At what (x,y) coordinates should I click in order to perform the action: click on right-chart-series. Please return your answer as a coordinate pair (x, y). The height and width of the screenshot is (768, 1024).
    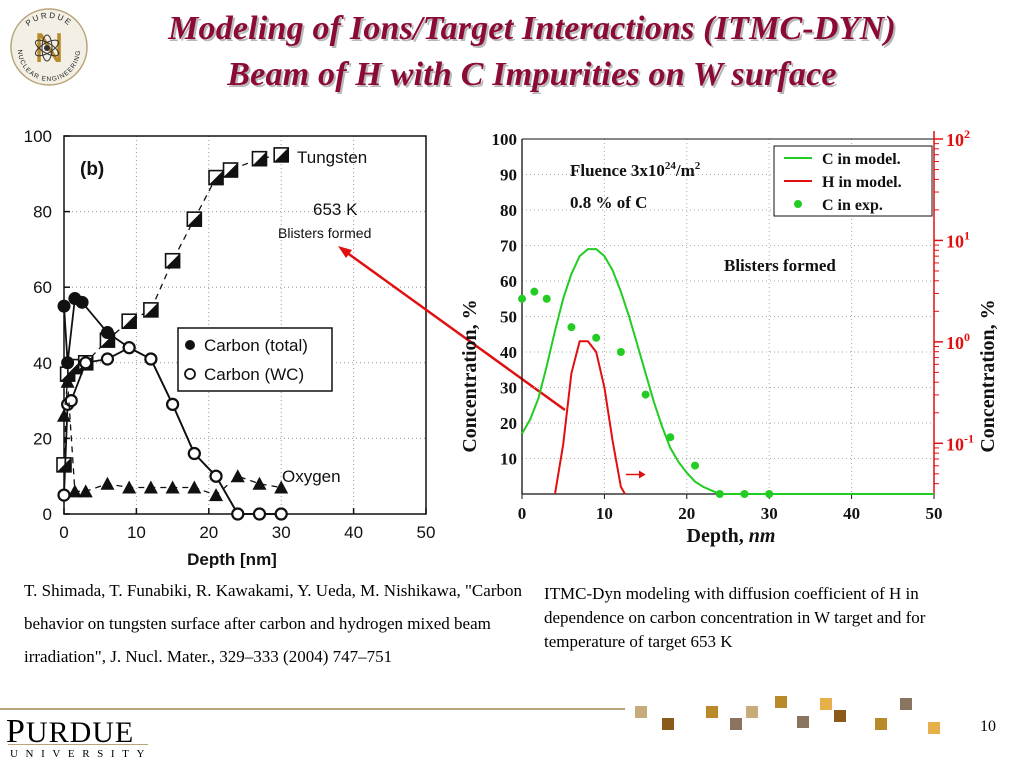
    Looking at the image, I should click on (726, 373).